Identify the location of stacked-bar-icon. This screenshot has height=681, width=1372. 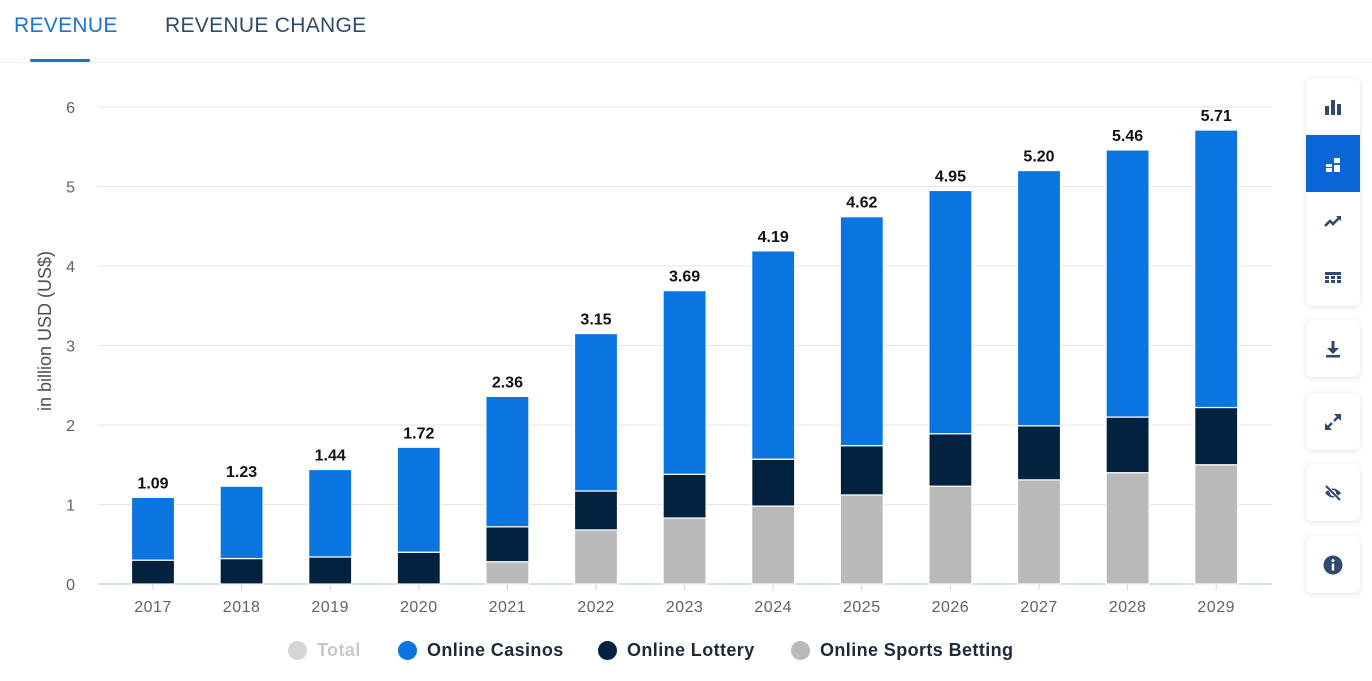
(1333, 164).